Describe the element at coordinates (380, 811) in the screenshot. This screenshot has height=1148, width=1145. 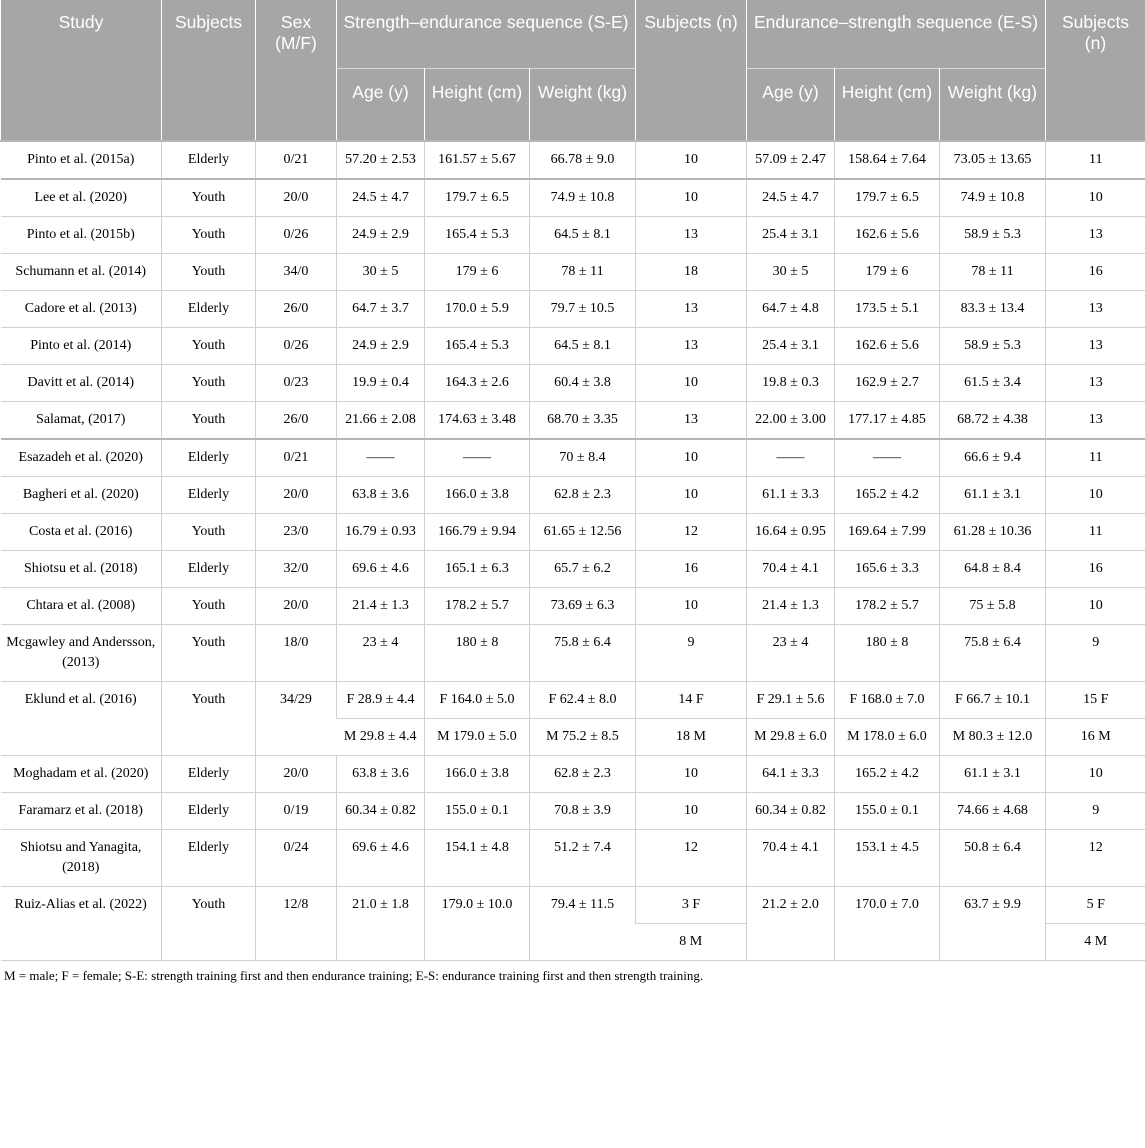
I see `cell: 60.34 ± 0.82` at that location.